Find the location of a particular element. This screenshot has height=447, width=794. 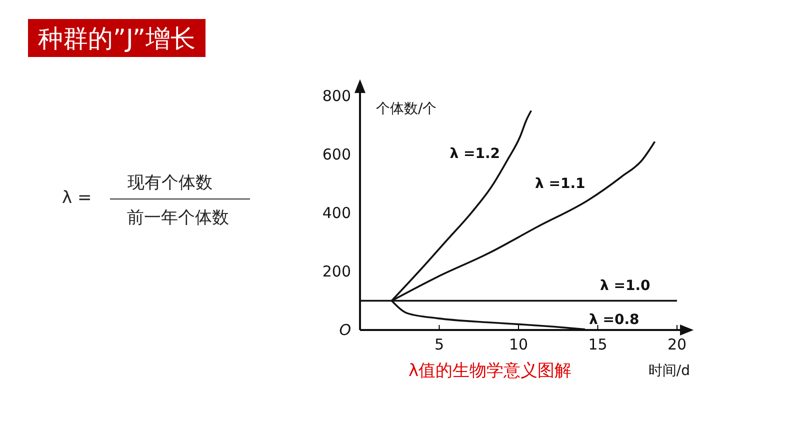

x-tick-label: 10 is located at coordinates (518, 345).